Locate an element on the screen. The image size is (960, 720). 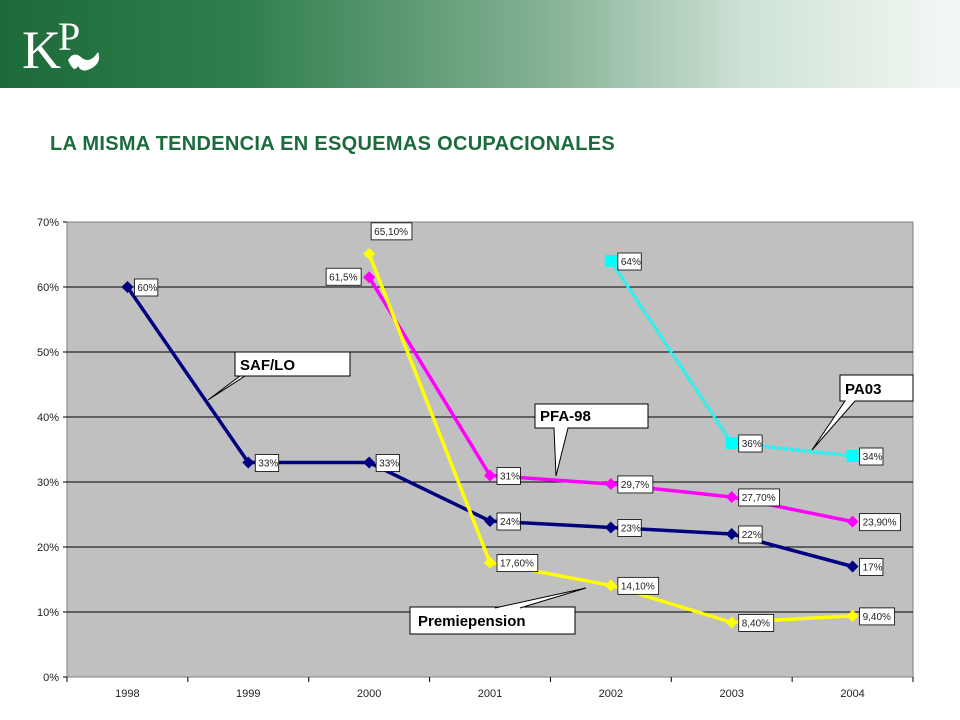
data-label: 23,90% is located at coordinates (880, 522).